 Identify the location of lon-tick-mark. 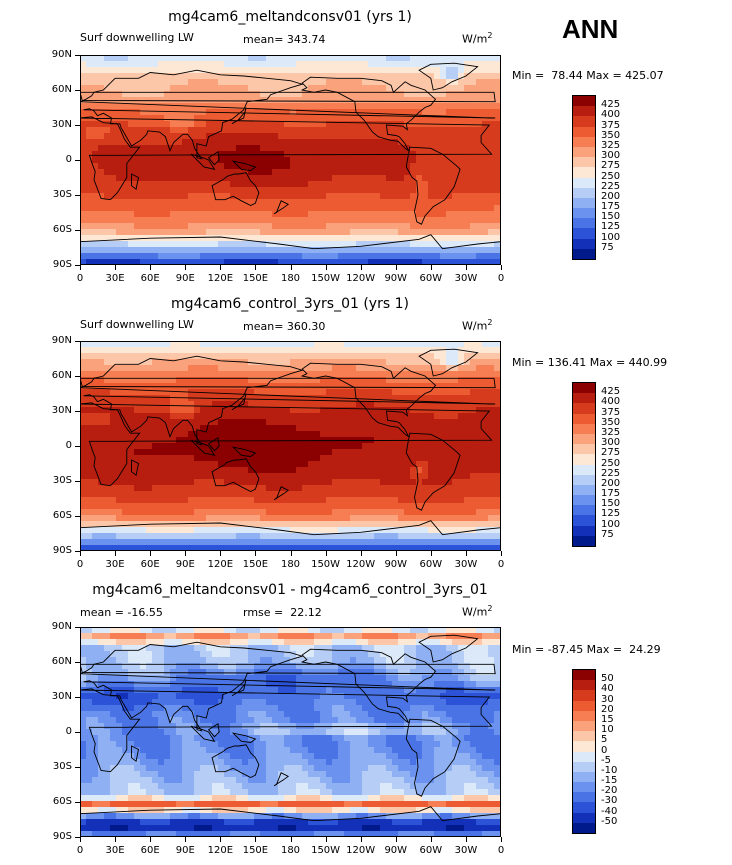
(326, 267).